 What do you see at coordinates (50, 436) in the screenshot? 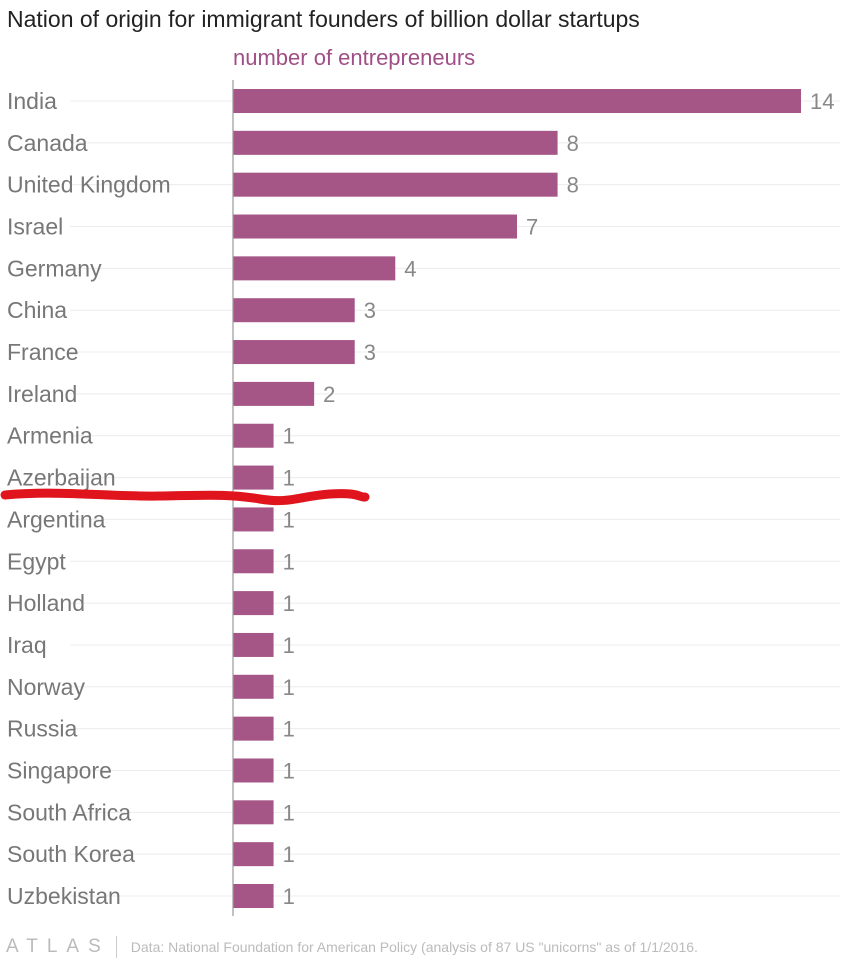
I see `category-label: Armenia` at bounding box center [50, 436].